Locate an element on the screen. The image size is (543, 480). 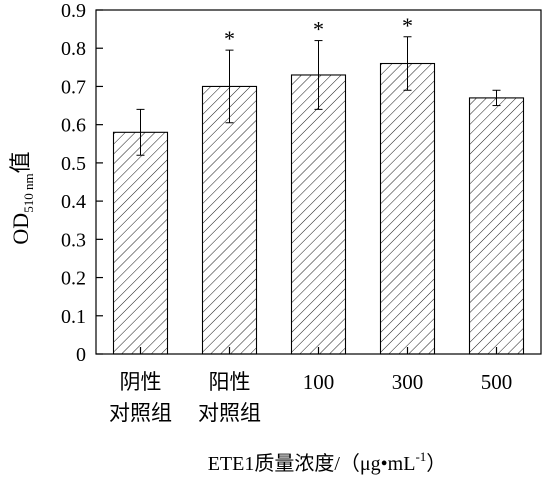
y-axis-label: OD510 nm值 is located at coordinates (22, 197).